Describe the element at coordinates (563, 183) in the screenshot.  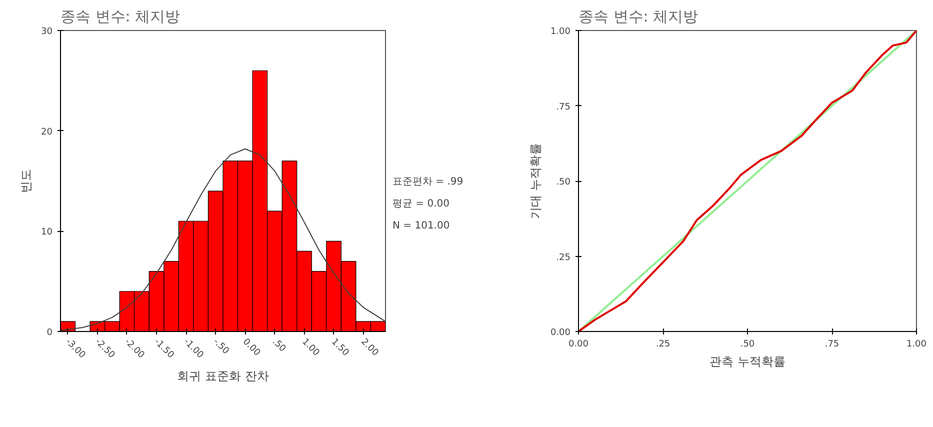
I see `y-tick-label: .50` at that location.